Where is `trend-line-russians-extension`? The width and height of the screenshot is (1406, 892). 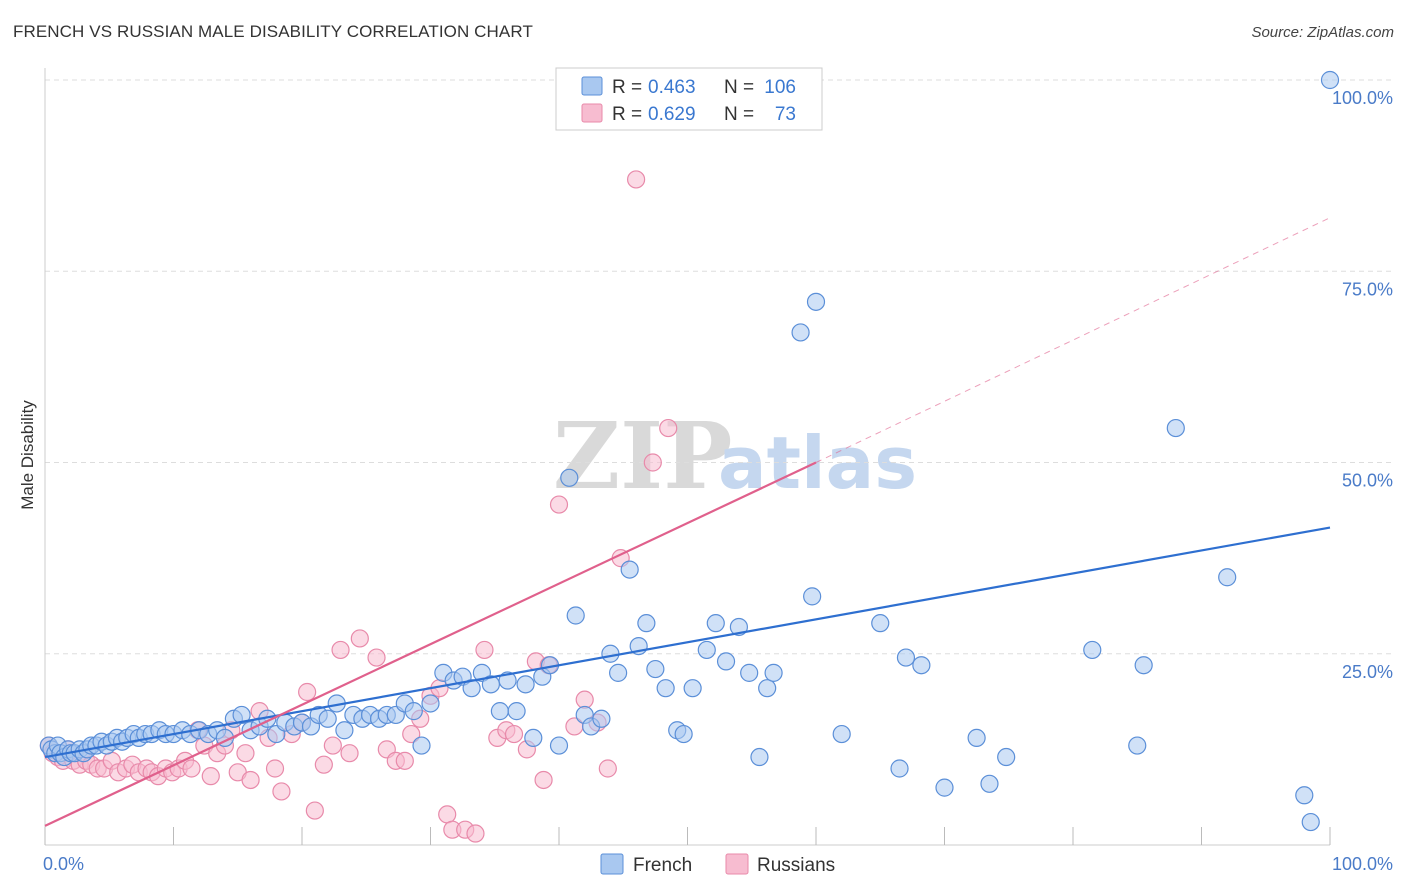
trend-line-russians-extension is located at coordinates (1073, 340).